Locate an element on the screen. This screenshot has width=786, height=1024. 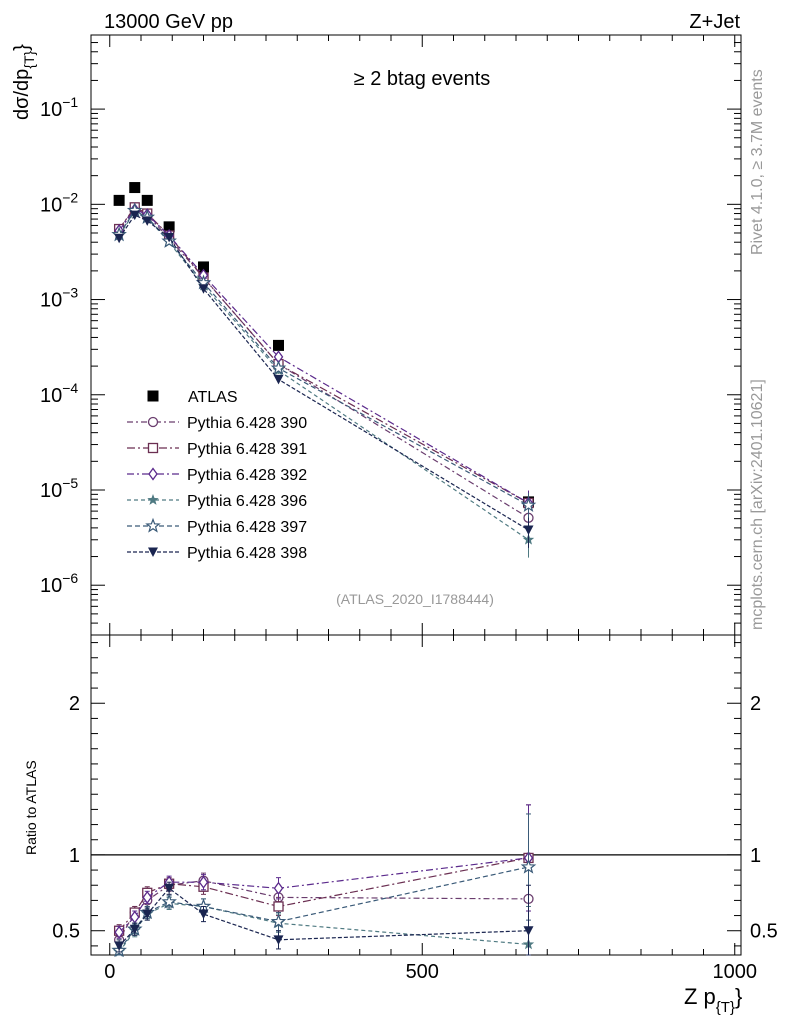
legend-entry-pythia-6-428-390: Pythia 6.428 390 is located at coordinates (217, 423).